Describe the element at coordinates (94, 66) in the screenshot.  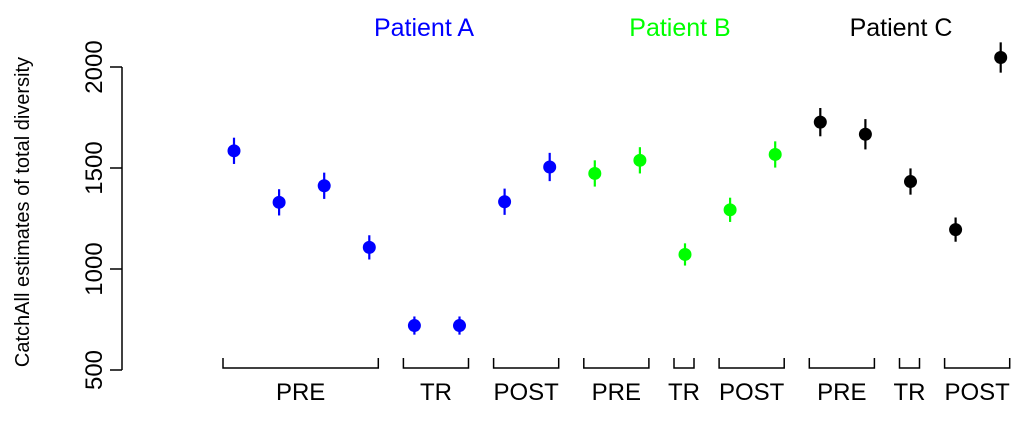
I see `y-tick-label: 2000` at that location.